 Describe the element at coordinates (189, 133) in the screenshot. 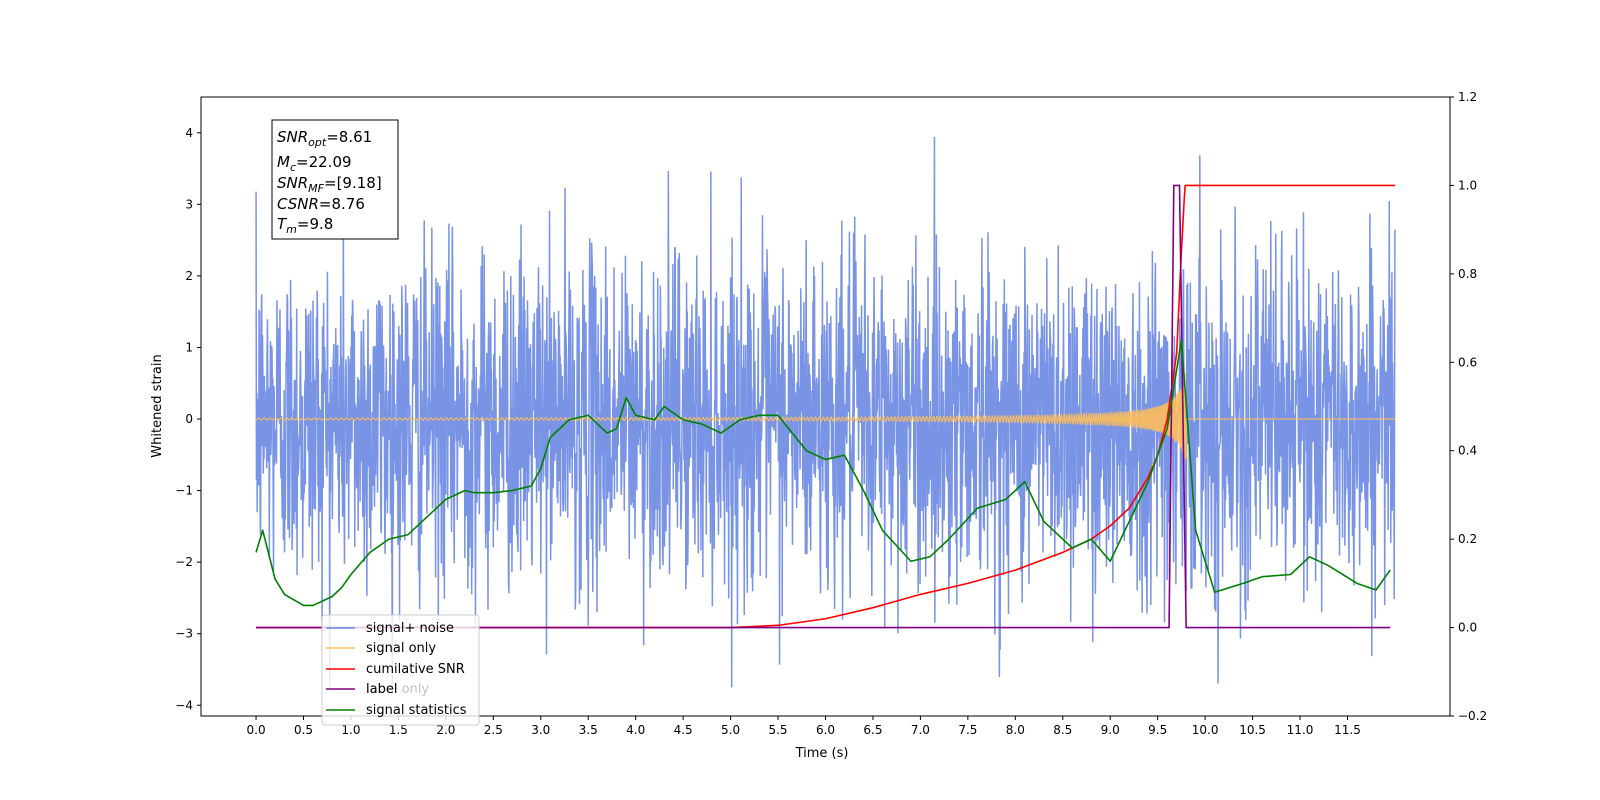

I see `y-tick-label: 4` at that location.